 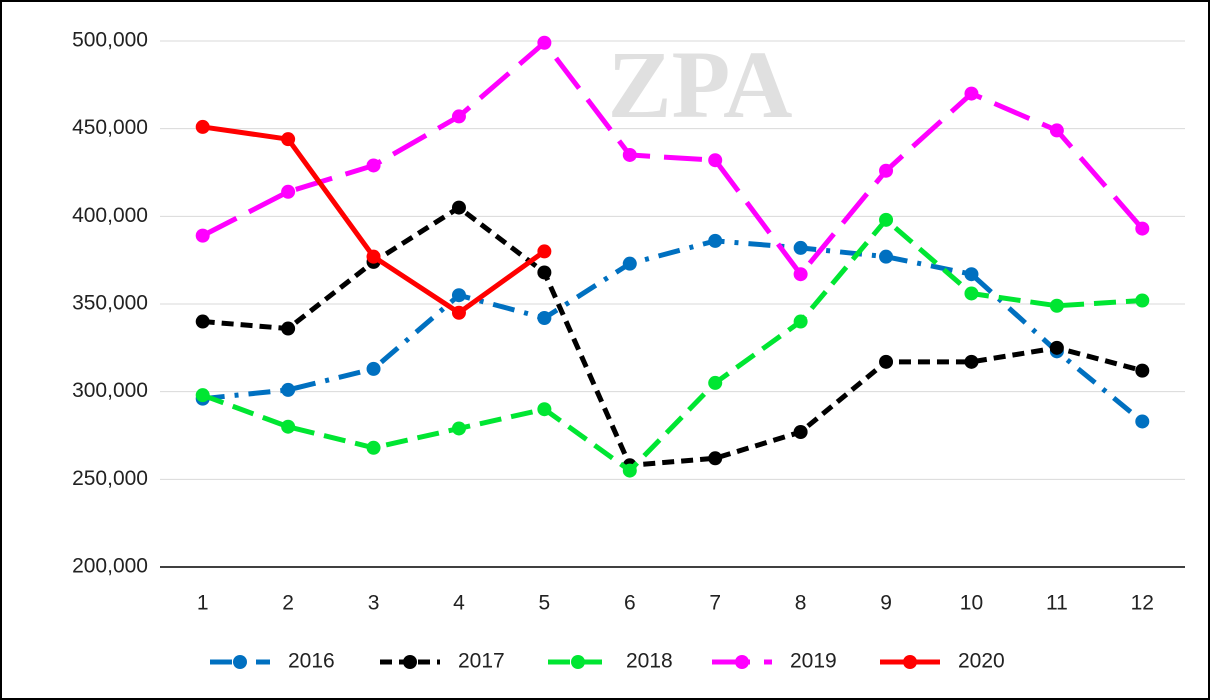 I want to click on legend-label: 2020, so click(x=981, y=661).